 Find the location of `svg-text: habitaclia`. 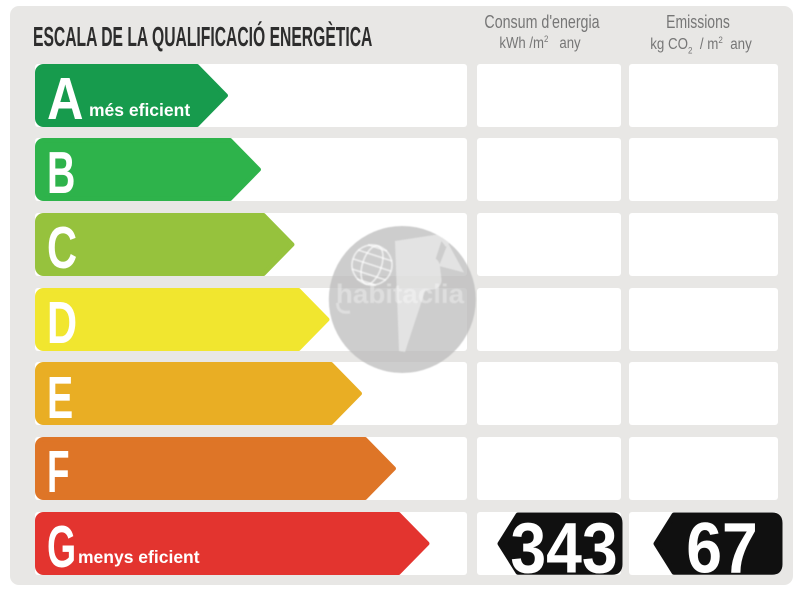

svg-text: habitaclia is located at coordinates (400, 293).